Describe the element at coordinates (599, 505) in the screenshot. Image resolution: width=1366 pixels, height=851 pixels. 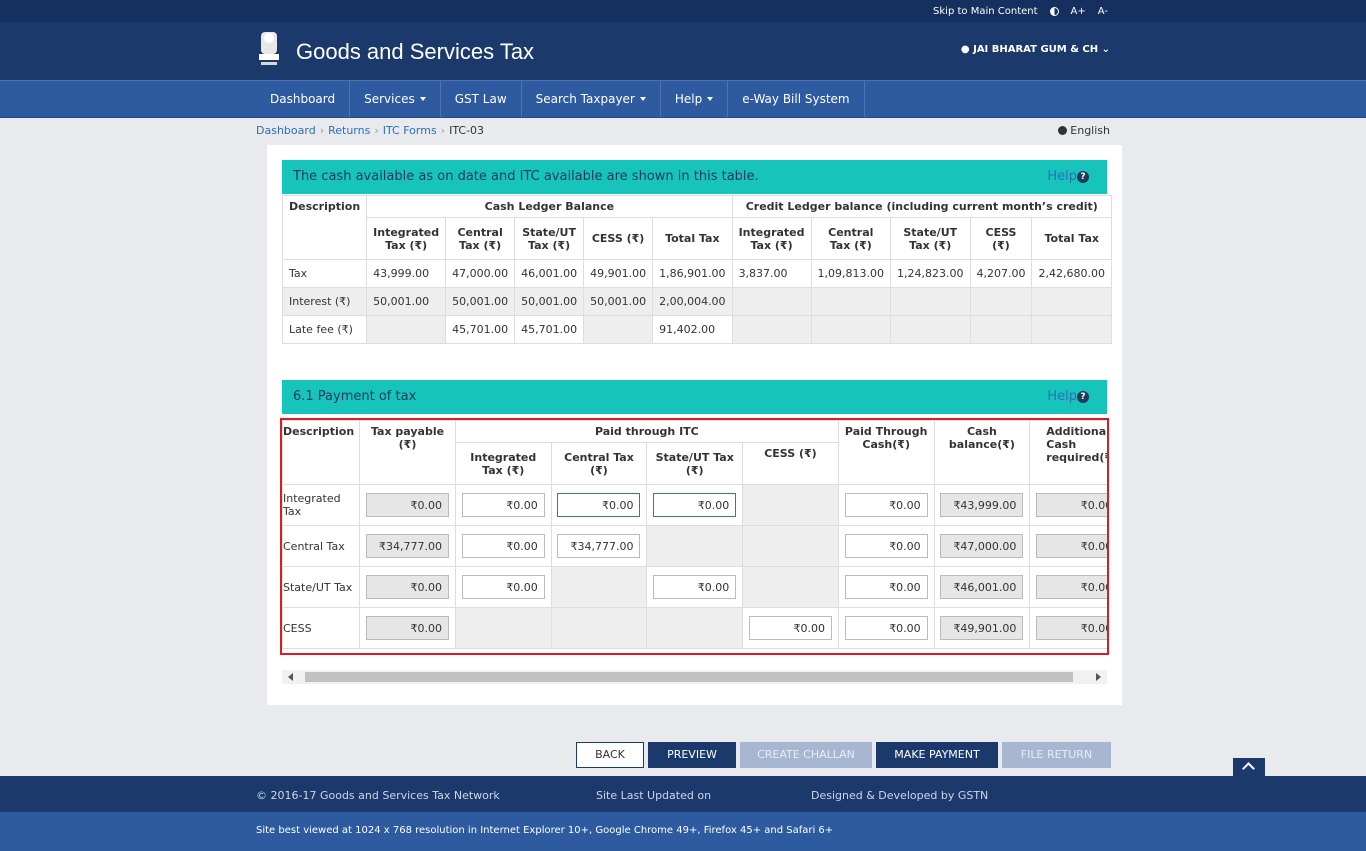
I see `itc-central-input: ₹0.00` at that location.